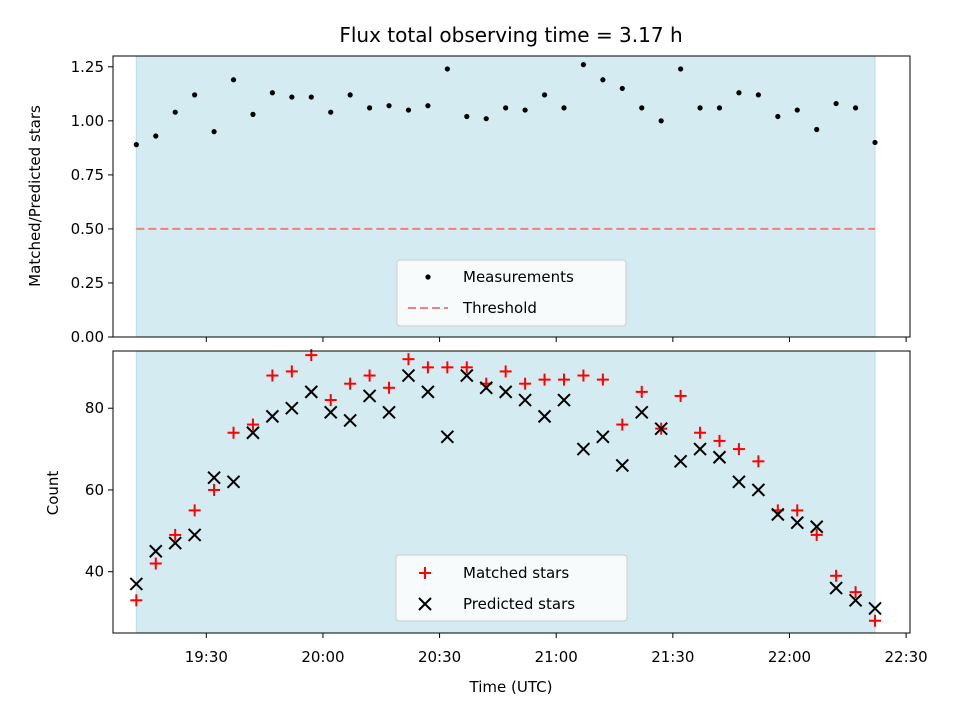 This screenshot has width=960, height=720. What do you see at coordinates (519, 604) in the screenshot?
I see `legend-predicted-label: Predicted stars` at bounding box center [519, 604].